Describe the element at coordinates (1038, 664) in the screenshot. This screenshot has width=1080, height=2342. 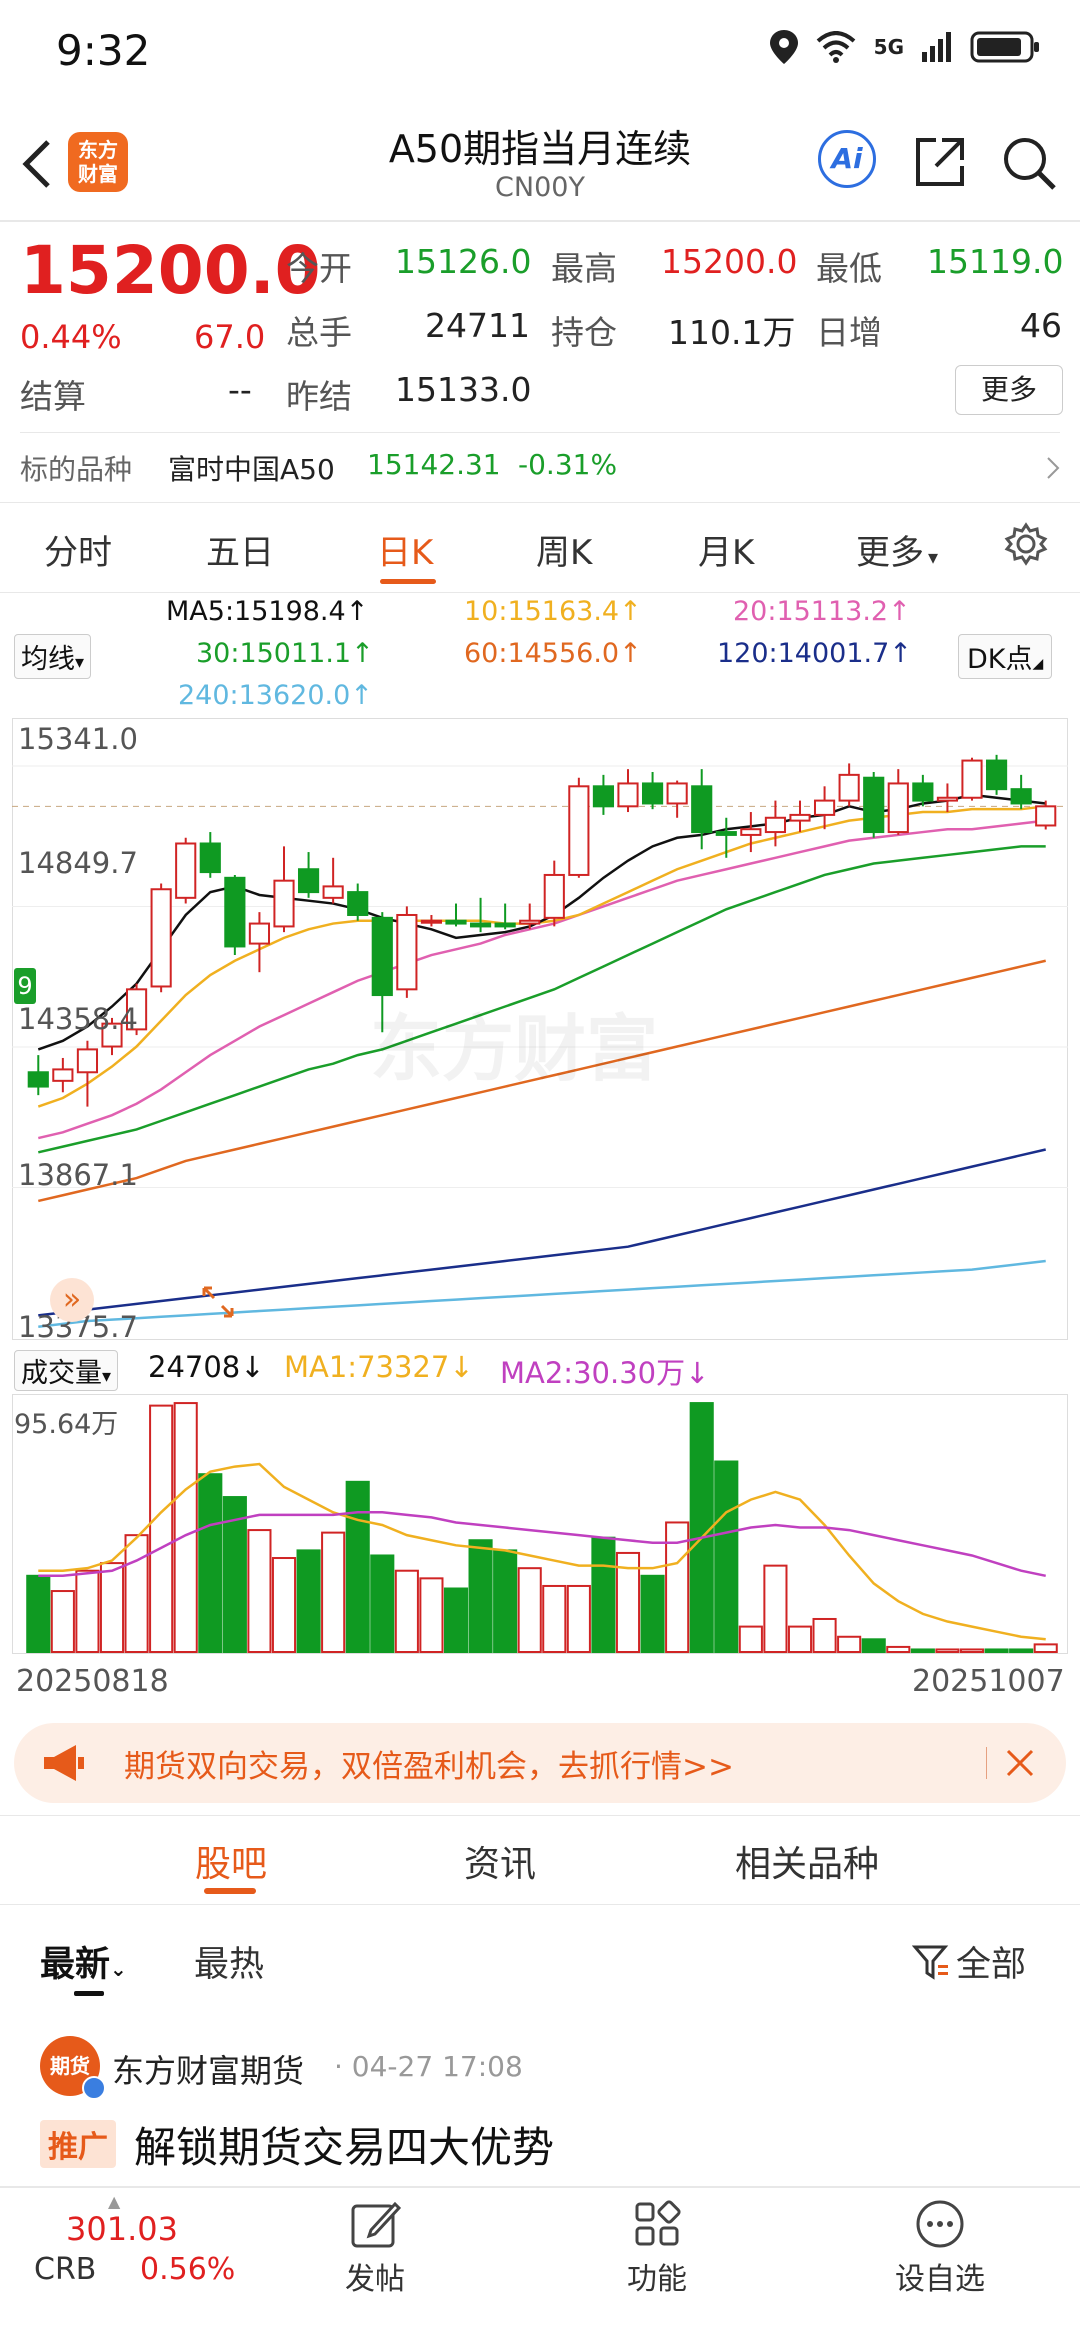
I see `corner-icon: ◢` at that location.